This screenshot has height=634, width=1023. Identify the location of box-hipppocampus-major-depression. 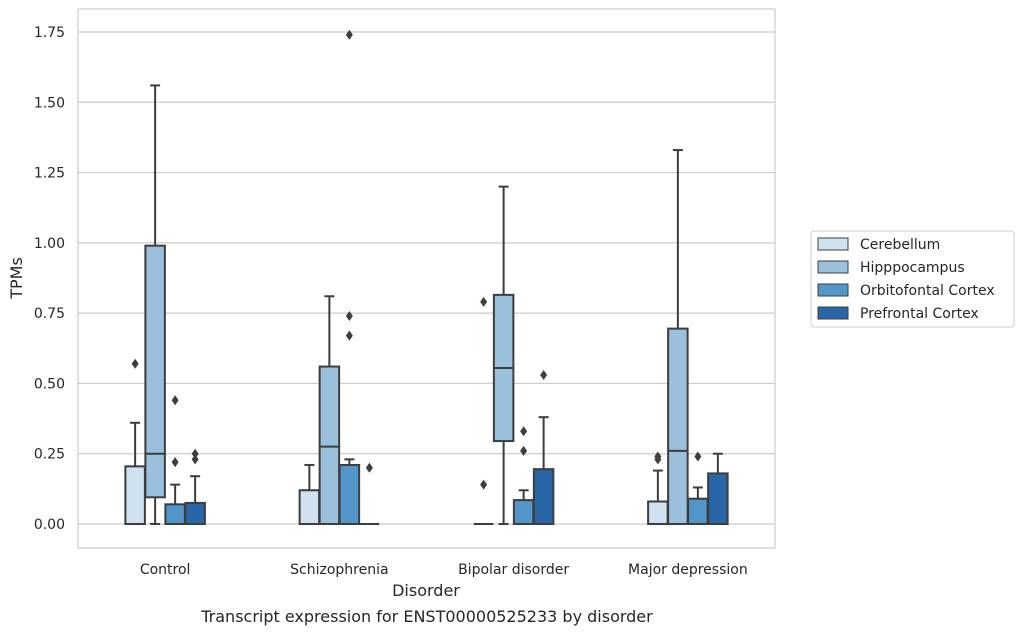
(678, 337).